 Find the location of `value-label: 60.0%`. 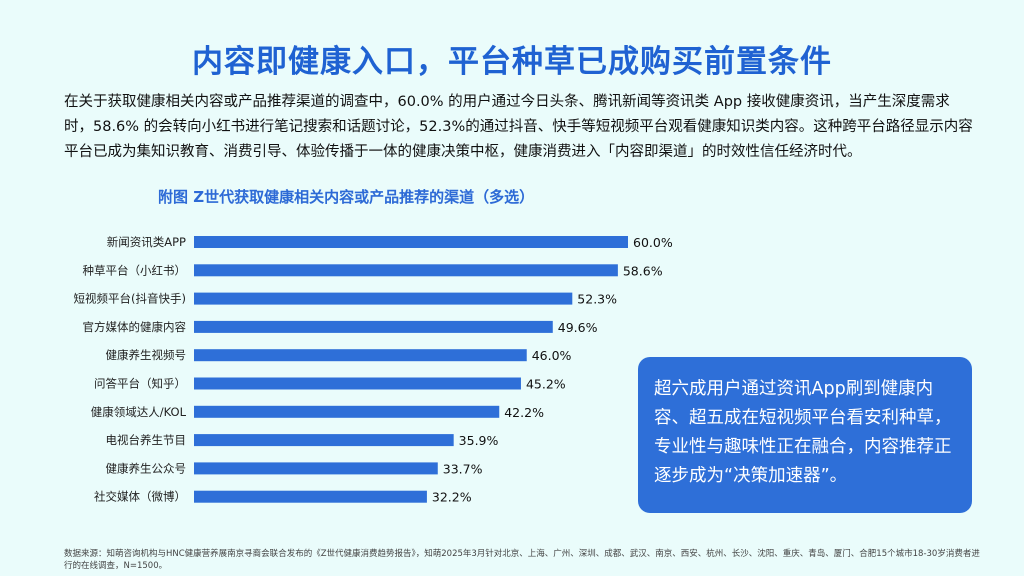

value-label: 60.0% is located at coordinates (653, 242).